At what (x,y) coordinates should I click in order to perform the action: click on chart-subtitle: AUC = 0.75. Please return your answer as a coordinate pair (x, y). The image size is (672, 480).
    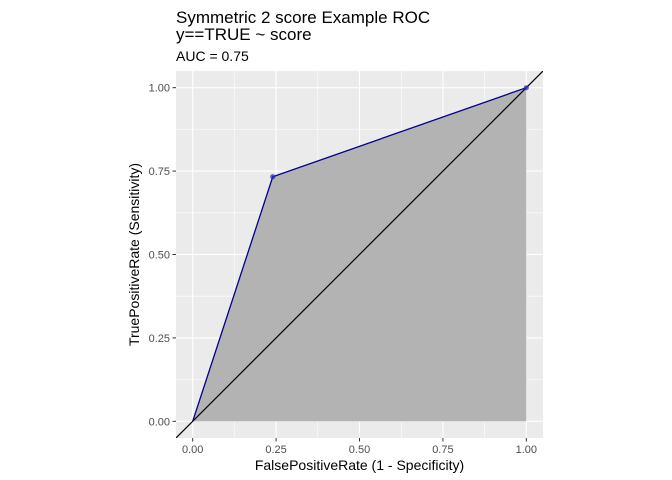
    Looking at the image, I should click on (212, 56).